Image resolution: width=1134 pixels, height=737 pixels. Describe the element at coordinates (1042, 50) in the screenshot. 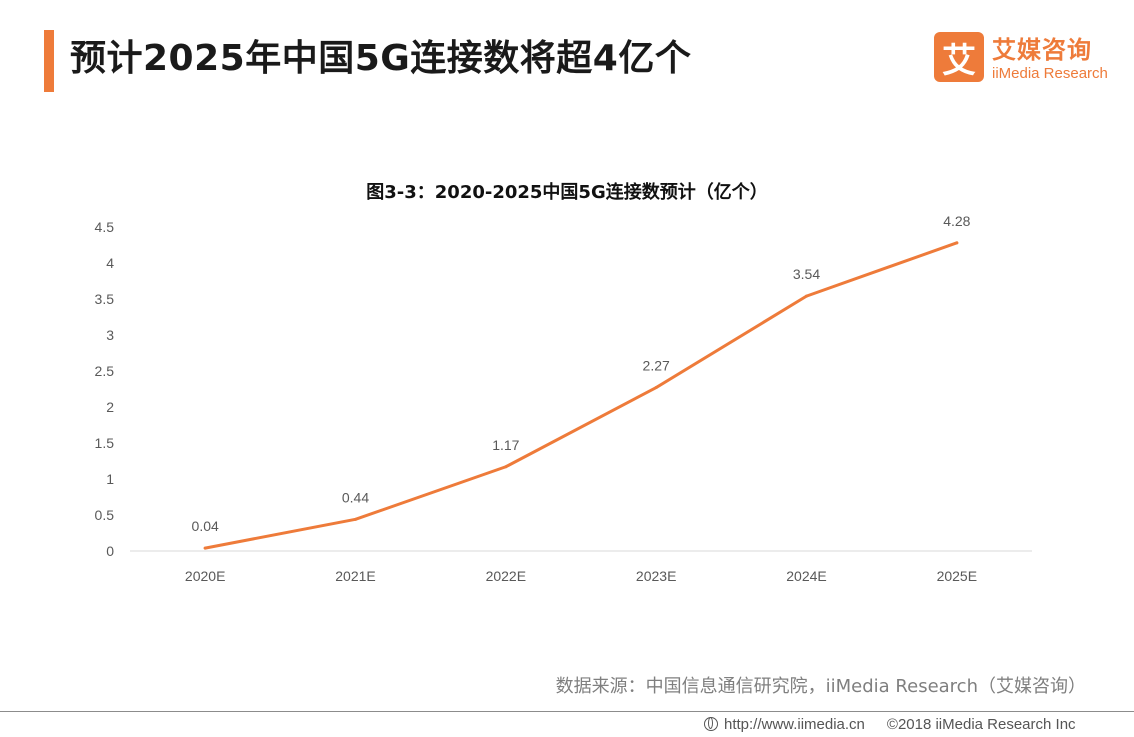

I see `logo-name-cn: 艾媒咨询` at that location.